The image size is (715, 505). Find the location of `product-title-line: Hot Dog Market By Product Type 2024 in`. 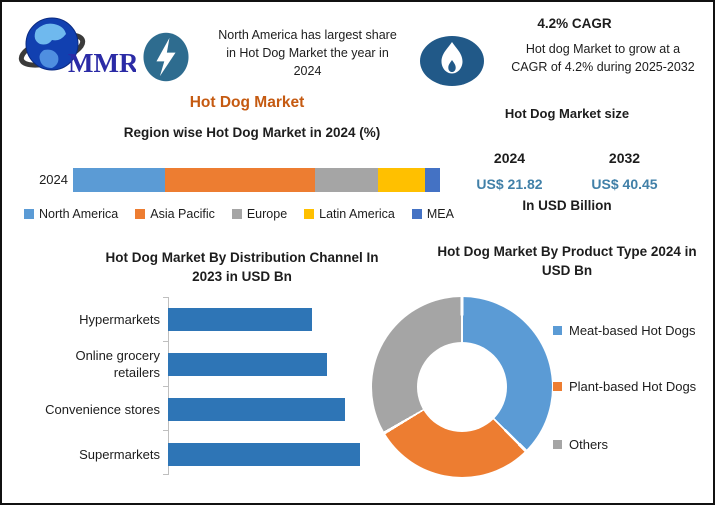

product-title-line: Hot Dog Market By Product Type 2024 in is located at coordinates (567, 251).